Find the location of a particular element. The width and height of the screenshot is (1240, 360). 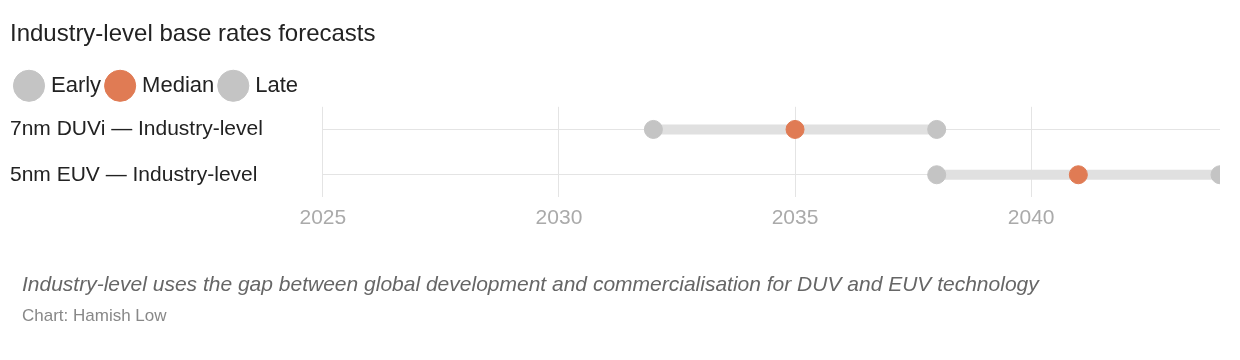

x-tick-label: 2035 is located at coordinates (795, 216).